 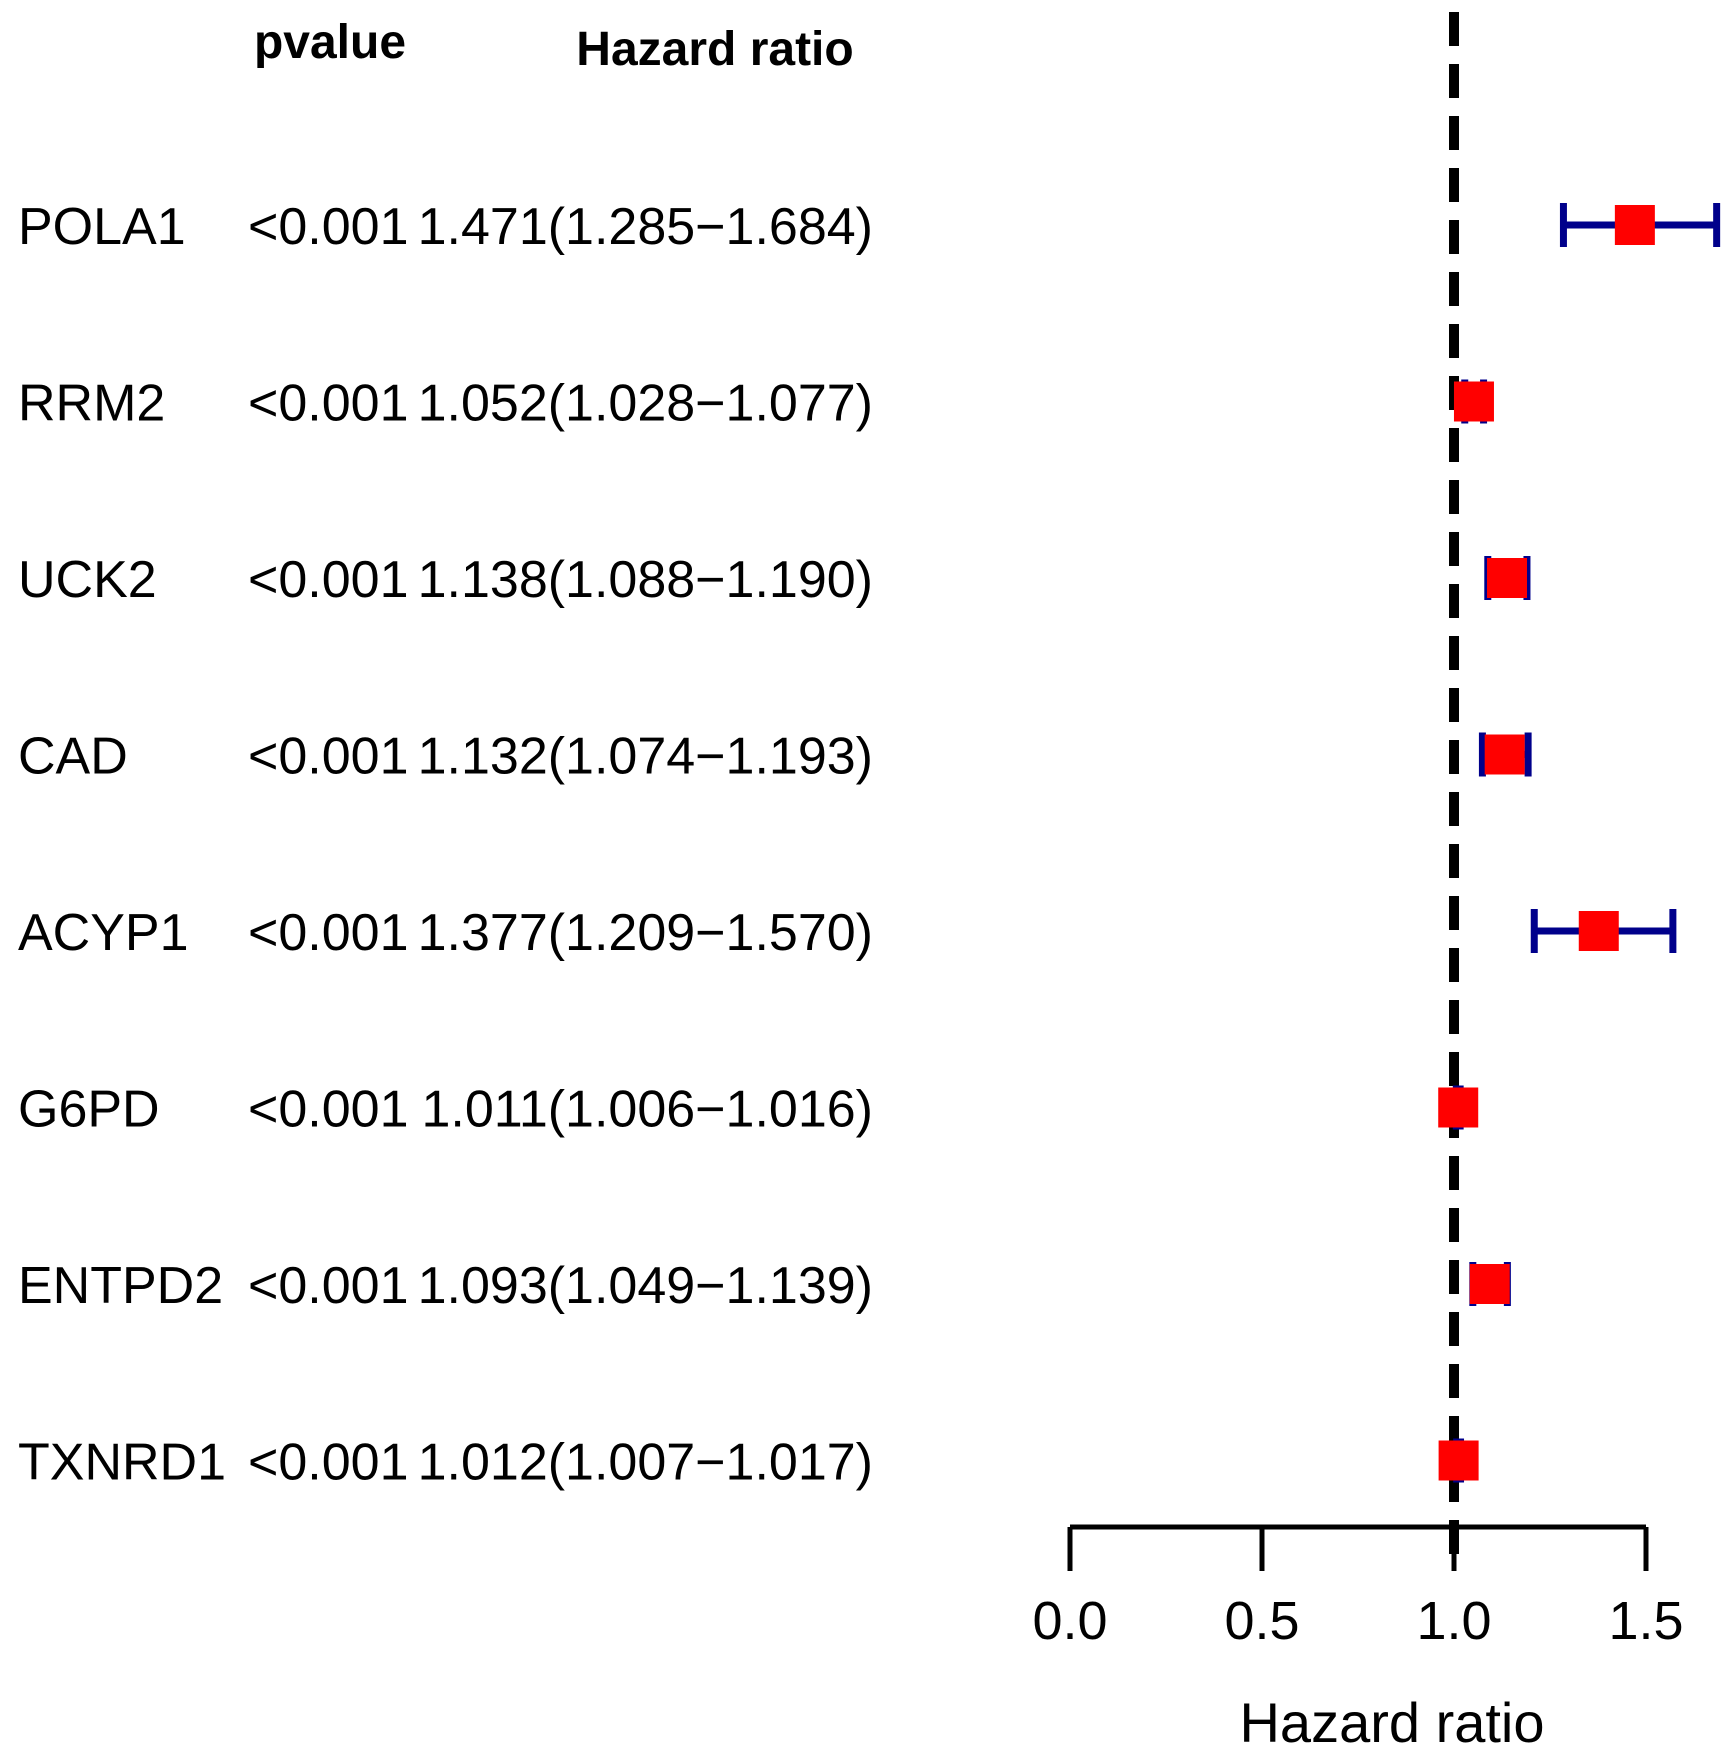 What do you see at coordinates (330, 42) in the screenshot?
I see `pvalue-column-header: pvalue` at bounding box center [330, 42].